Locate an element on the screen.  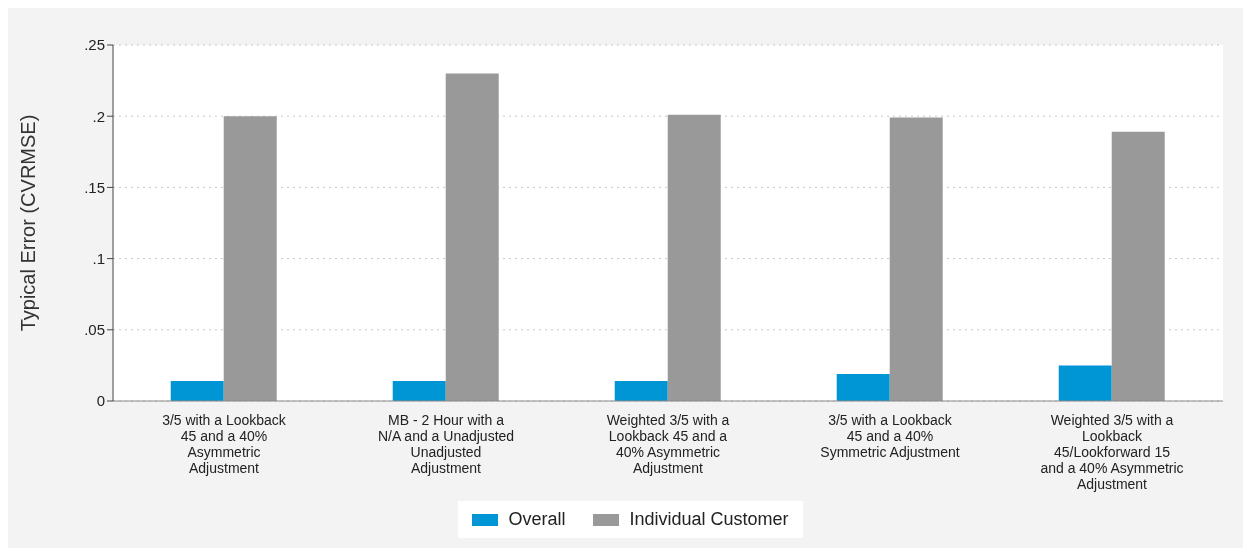
y-tick-label: .1 is located at coordinates (98, 258).